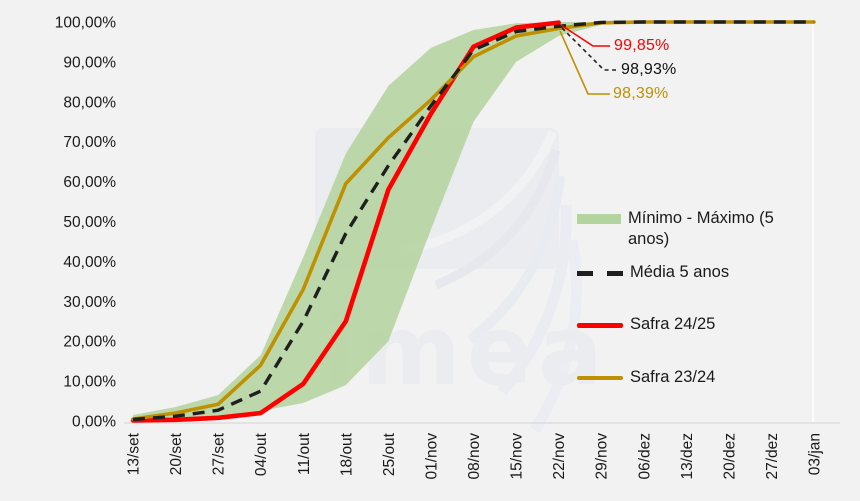 Image resolution: width=860 pixels, height=501 pixels. Describe the element at coordinates (701, 228) in the screenshot. I see `legend-label-min-max: Mínimo - Máximo (5 anos)` at that location.